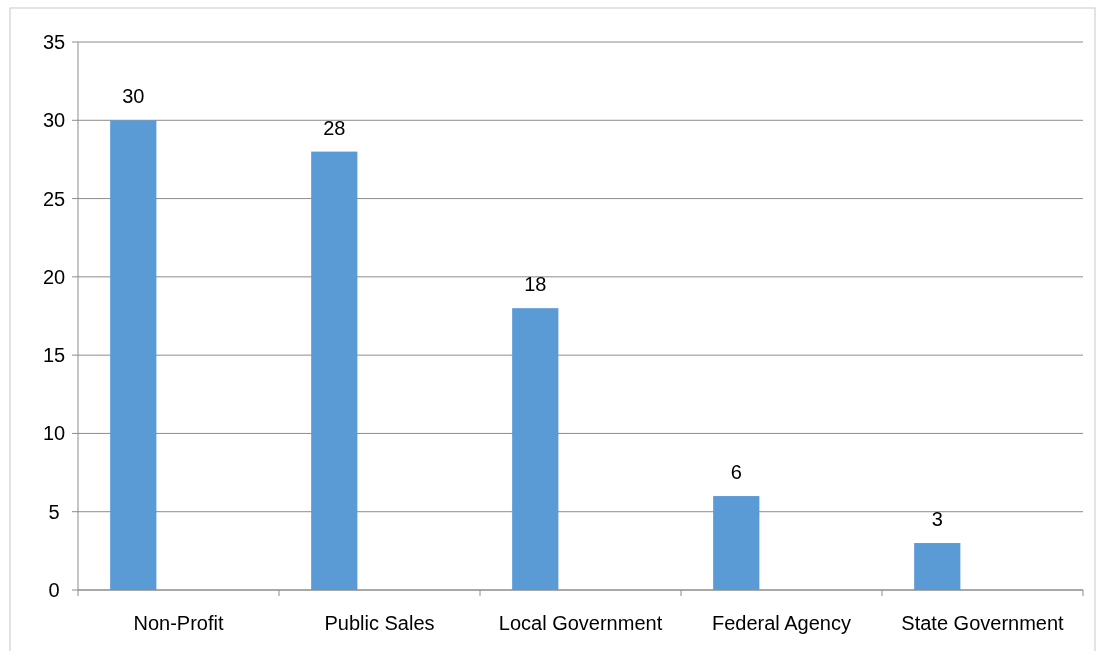 This screenshot has width=1099, height=651. What do you see at coordinates (54, 355) in the screenshot?
I see `y-tick-label: 15` at bounding box center [54, 355].